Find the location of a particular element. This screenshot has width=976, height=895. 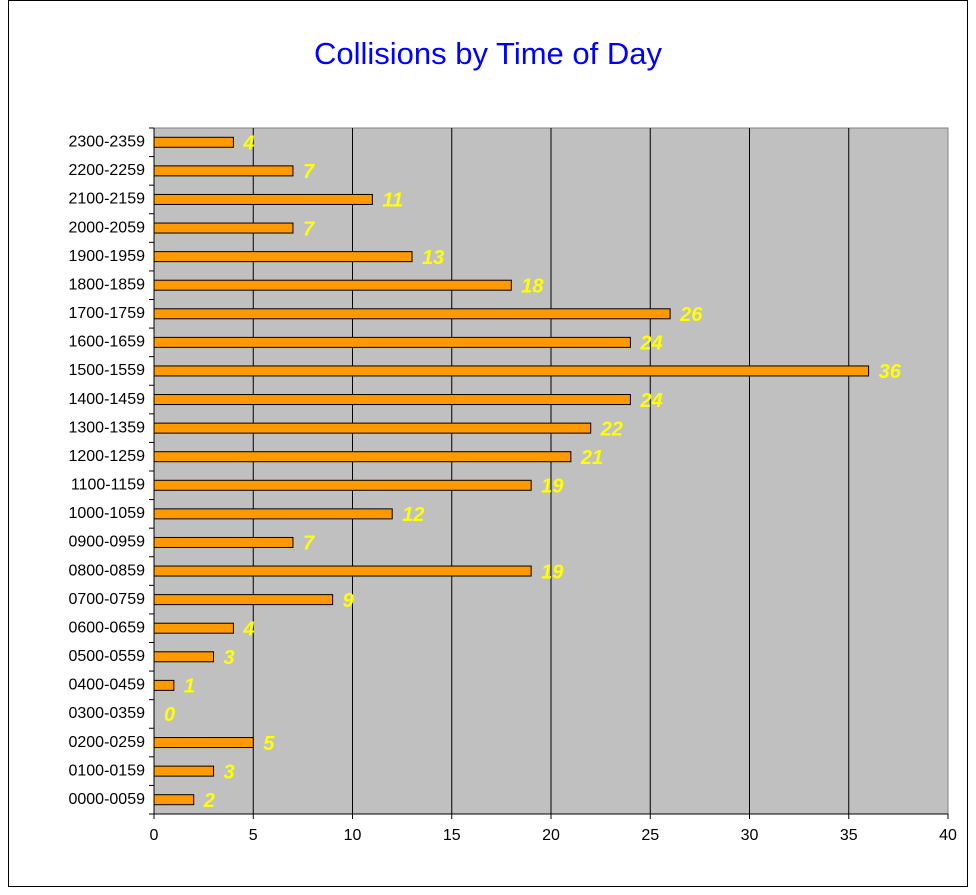

x-tick-label: 0 is located at coordinates (154, 835).